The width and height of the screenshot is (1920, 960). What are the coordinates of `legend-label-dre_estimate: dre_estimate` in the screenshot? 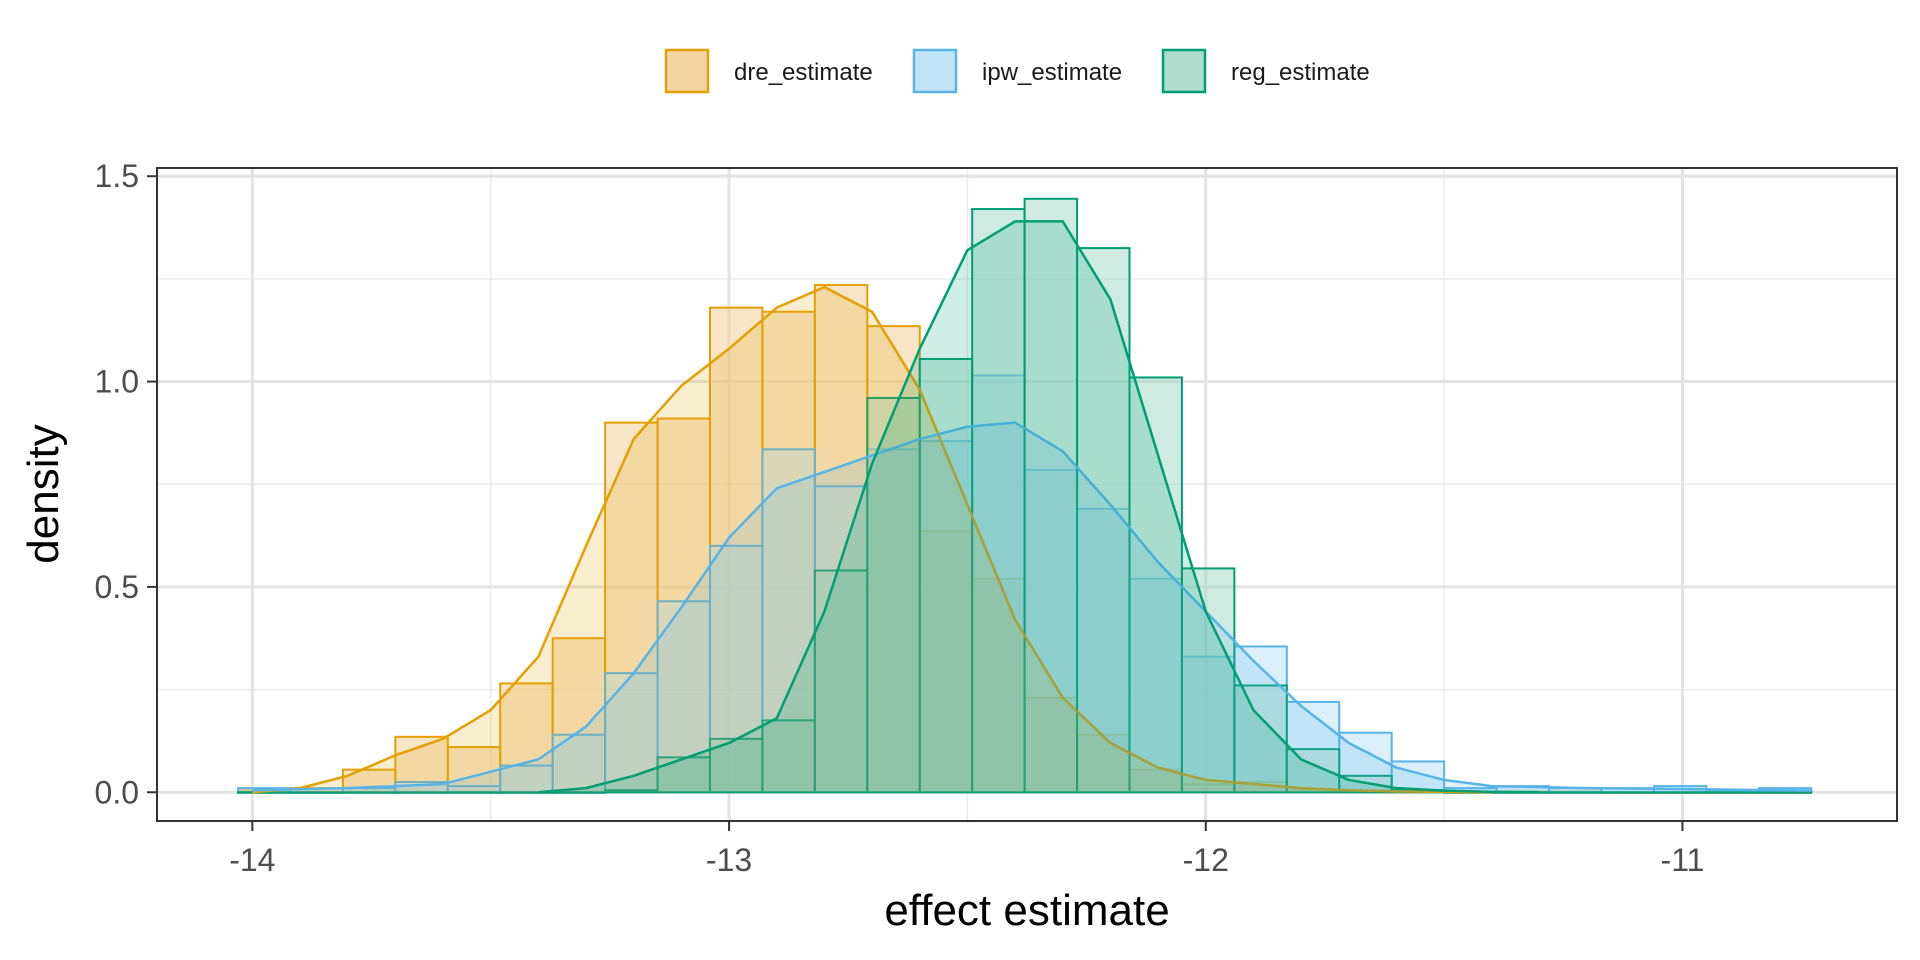 It's located at (803, 72).